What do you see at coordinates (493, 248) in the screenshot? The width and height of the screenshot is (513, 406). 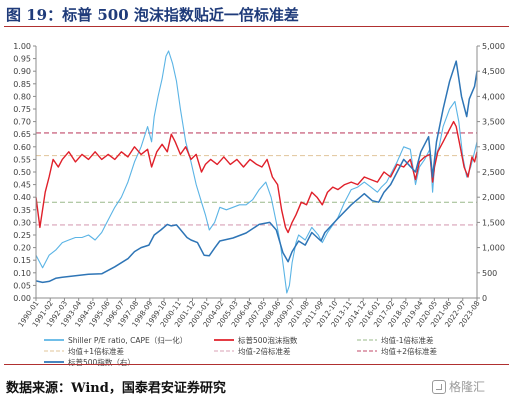 I see `right-tick-label-2: 1,000` at bounding box center [493, 248].